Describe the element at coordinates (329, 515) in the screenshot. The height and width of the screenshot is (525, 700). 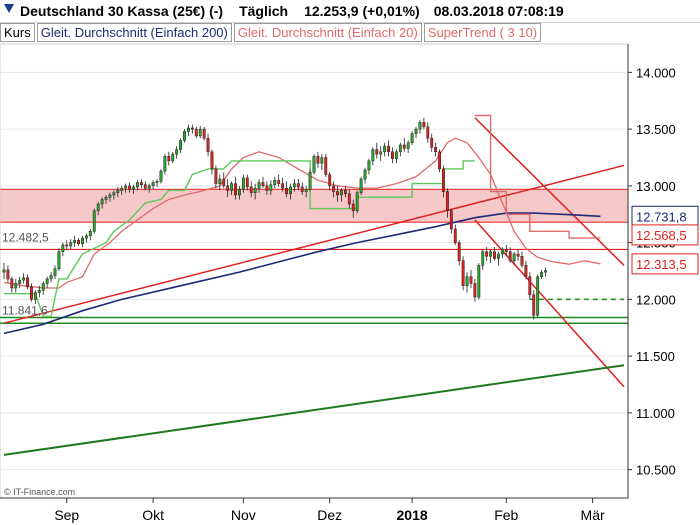
I see `x-tick-label: Dez` at that location.